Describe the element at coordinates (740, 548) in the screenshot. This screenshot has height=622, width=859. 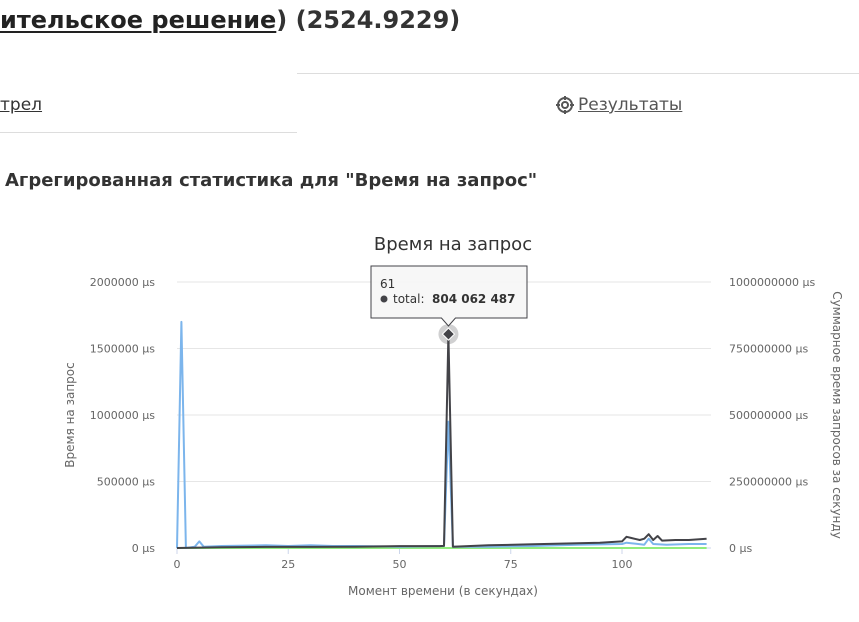
I see `y-right-tick-label: 0 µs` at that location.